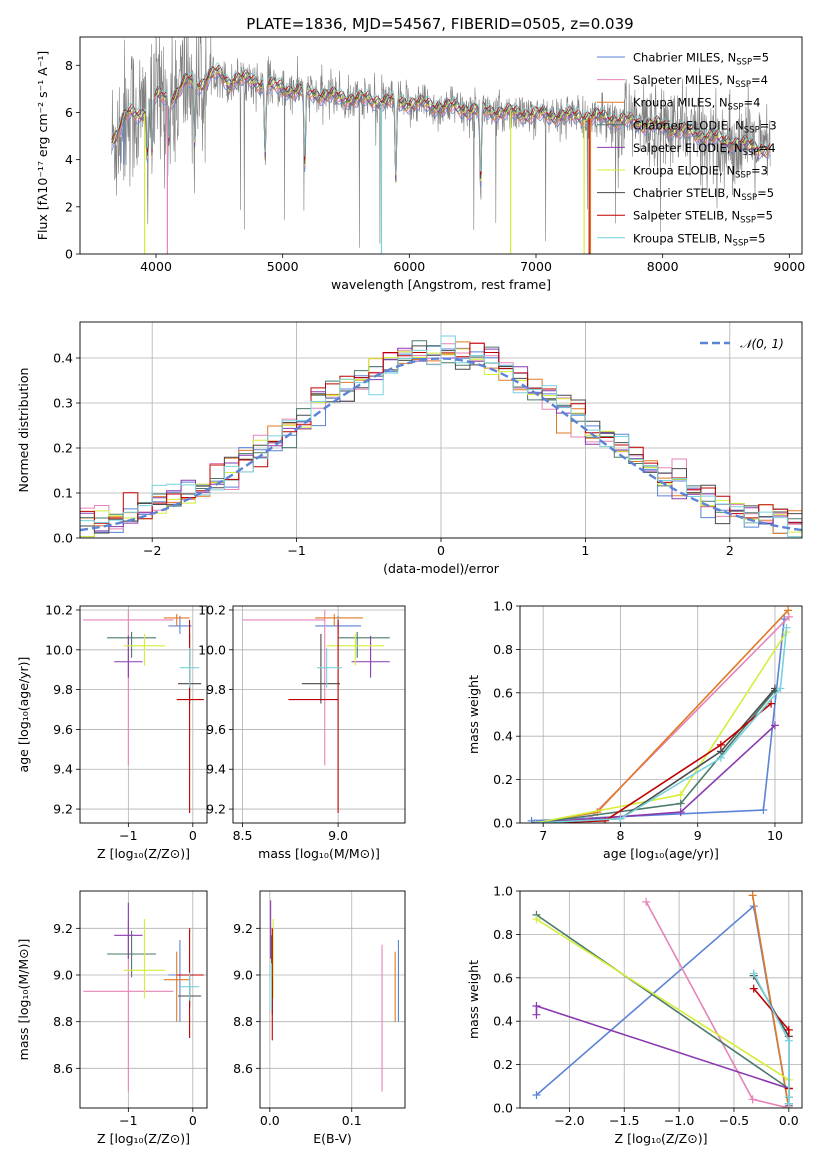  Describe the element at coordinates (473, 714) in the screenshot. I see `y-axis-label: mass weight` at that location.